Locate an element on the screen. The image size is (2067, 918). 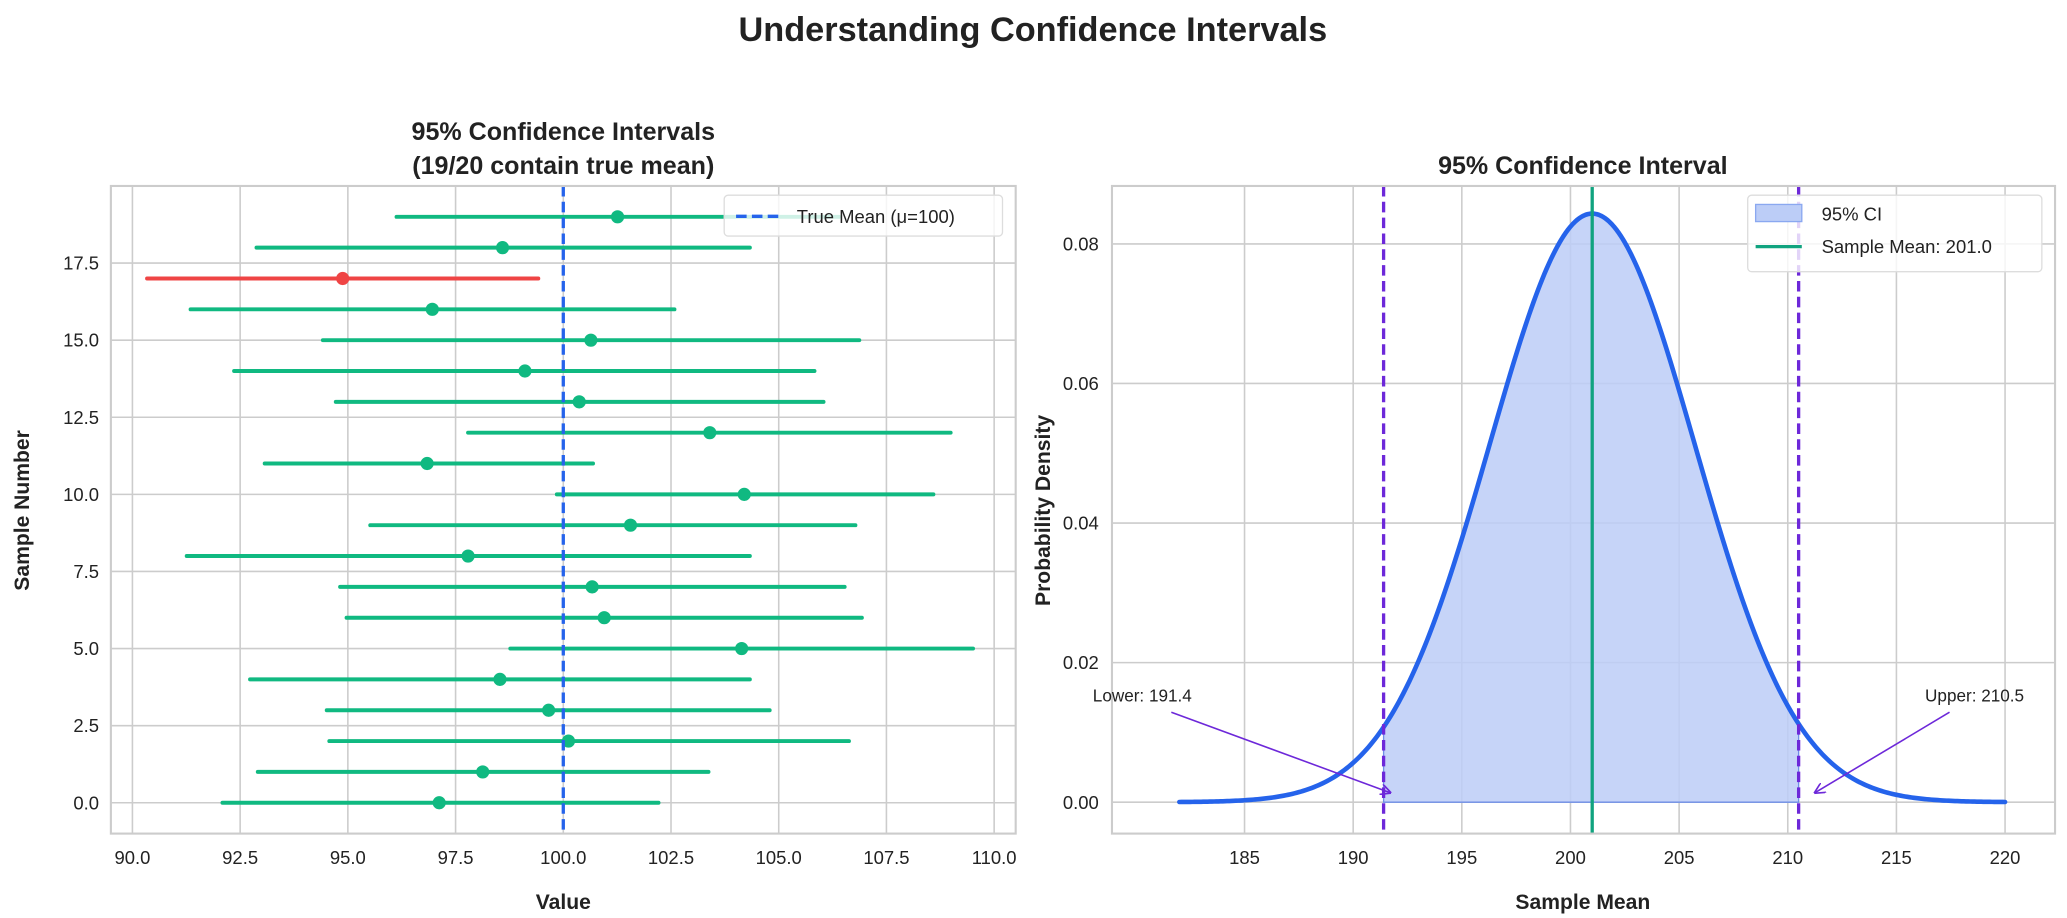
left-y-tick-label: 17.5 is located at coordinates (81, 263).